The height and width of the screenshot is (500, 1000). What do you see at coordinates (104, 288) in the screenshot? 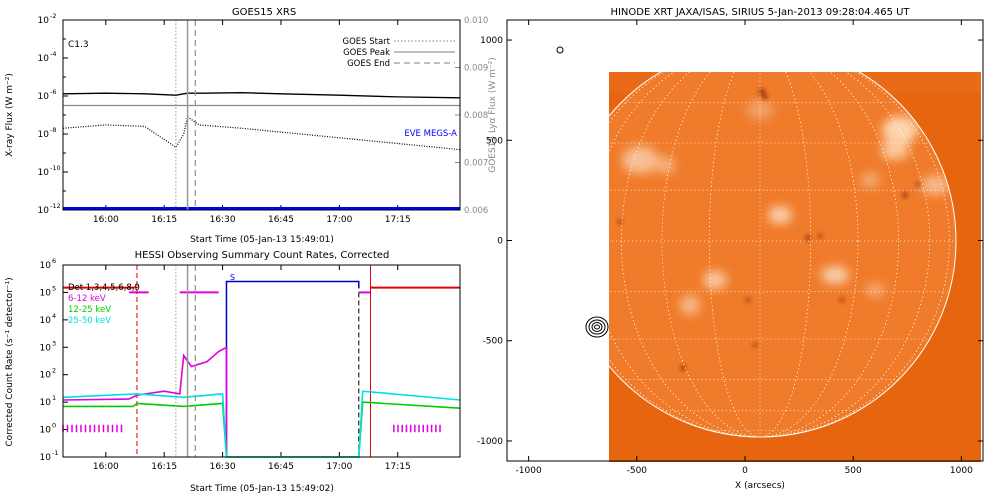
I see `hessi-legend-header: Det 1,3,4,5,6,8,9` at bounding box center [104, 288].